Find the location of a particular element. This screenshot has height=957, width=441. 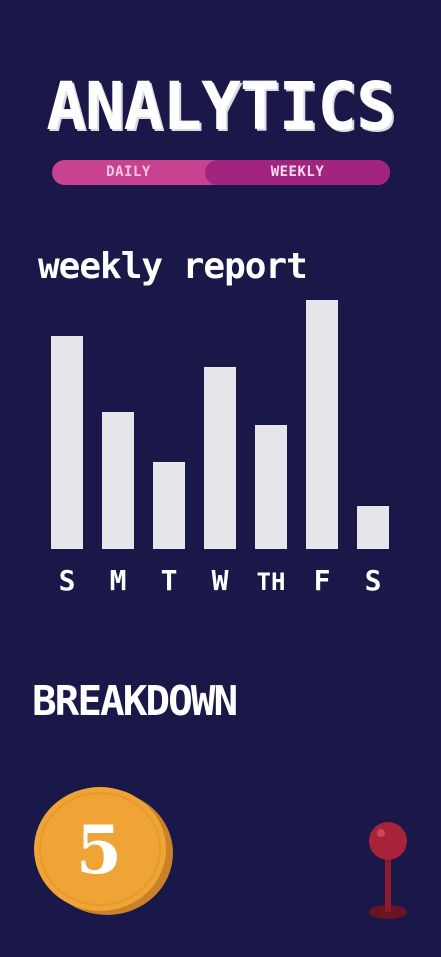

tab-weekly: WEEKLY is located at coordinates (297, 172).